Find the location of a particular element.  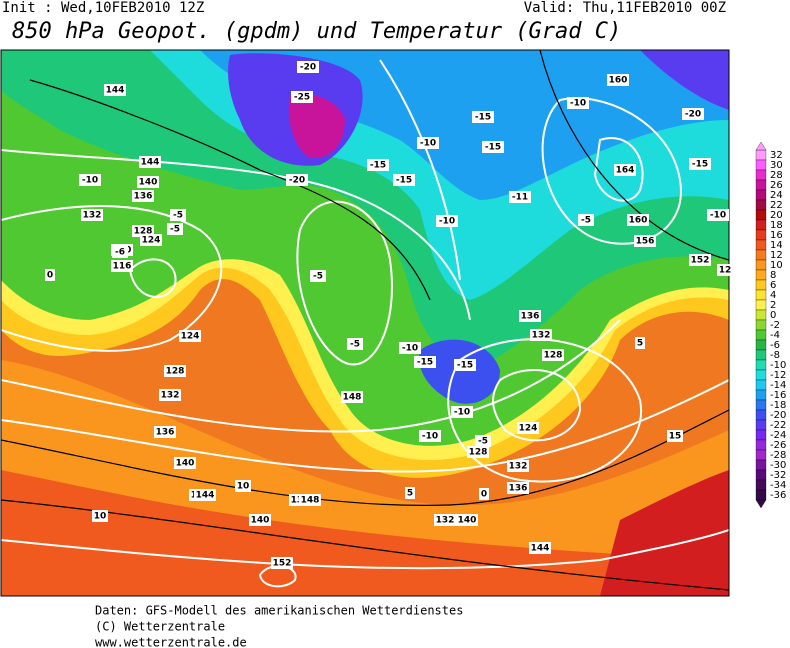

colorbar-label: -18 is located at coordinates (778, 405).